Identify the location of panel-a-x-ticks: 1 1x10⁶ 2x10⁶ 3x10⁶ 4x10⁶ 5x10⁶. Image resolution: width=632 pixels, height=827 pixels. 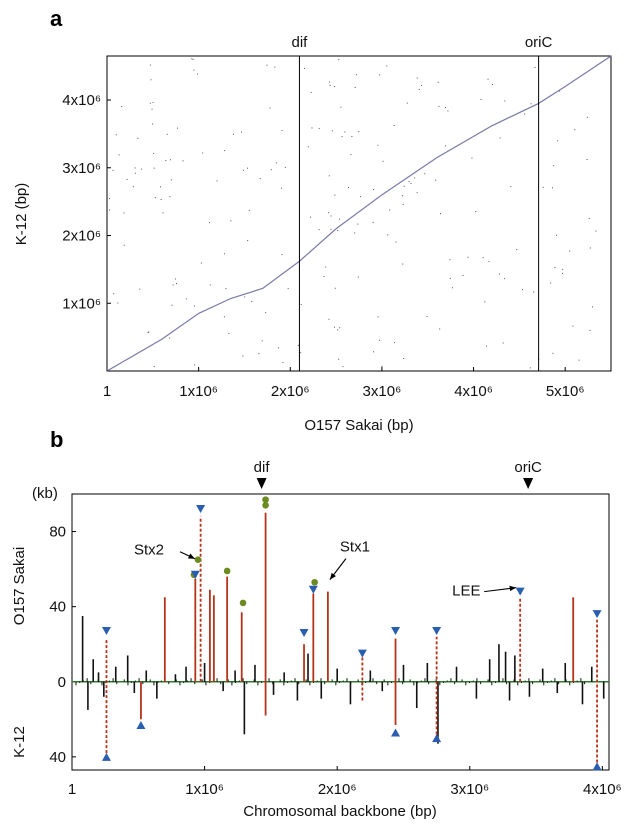
(344, 383).